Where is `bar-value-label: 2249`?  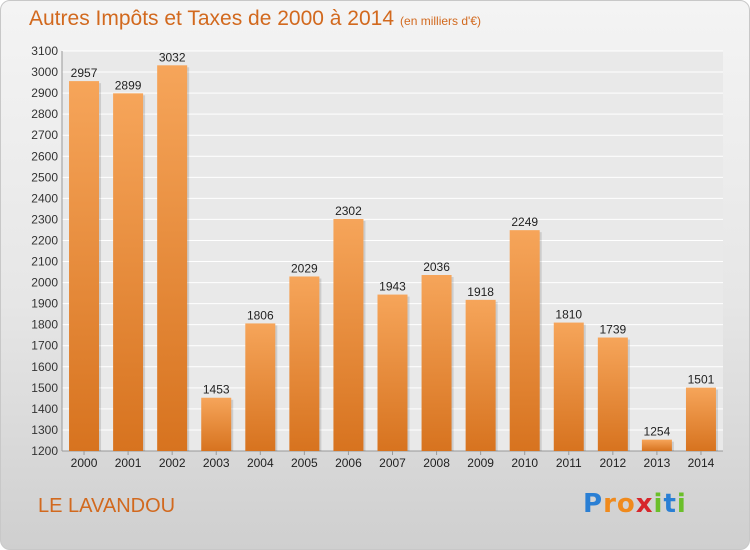
bar-value-label: 2249 is located at coordinates (524, 222).